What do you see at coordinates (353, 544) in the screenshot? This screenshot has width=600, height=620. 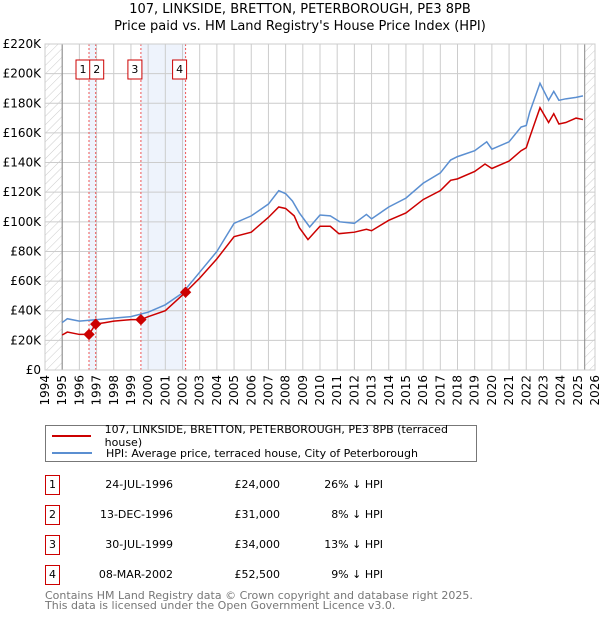 I see `sale-hpi-diff: 13% ↓ HPI` at bounding box center [353, 544].